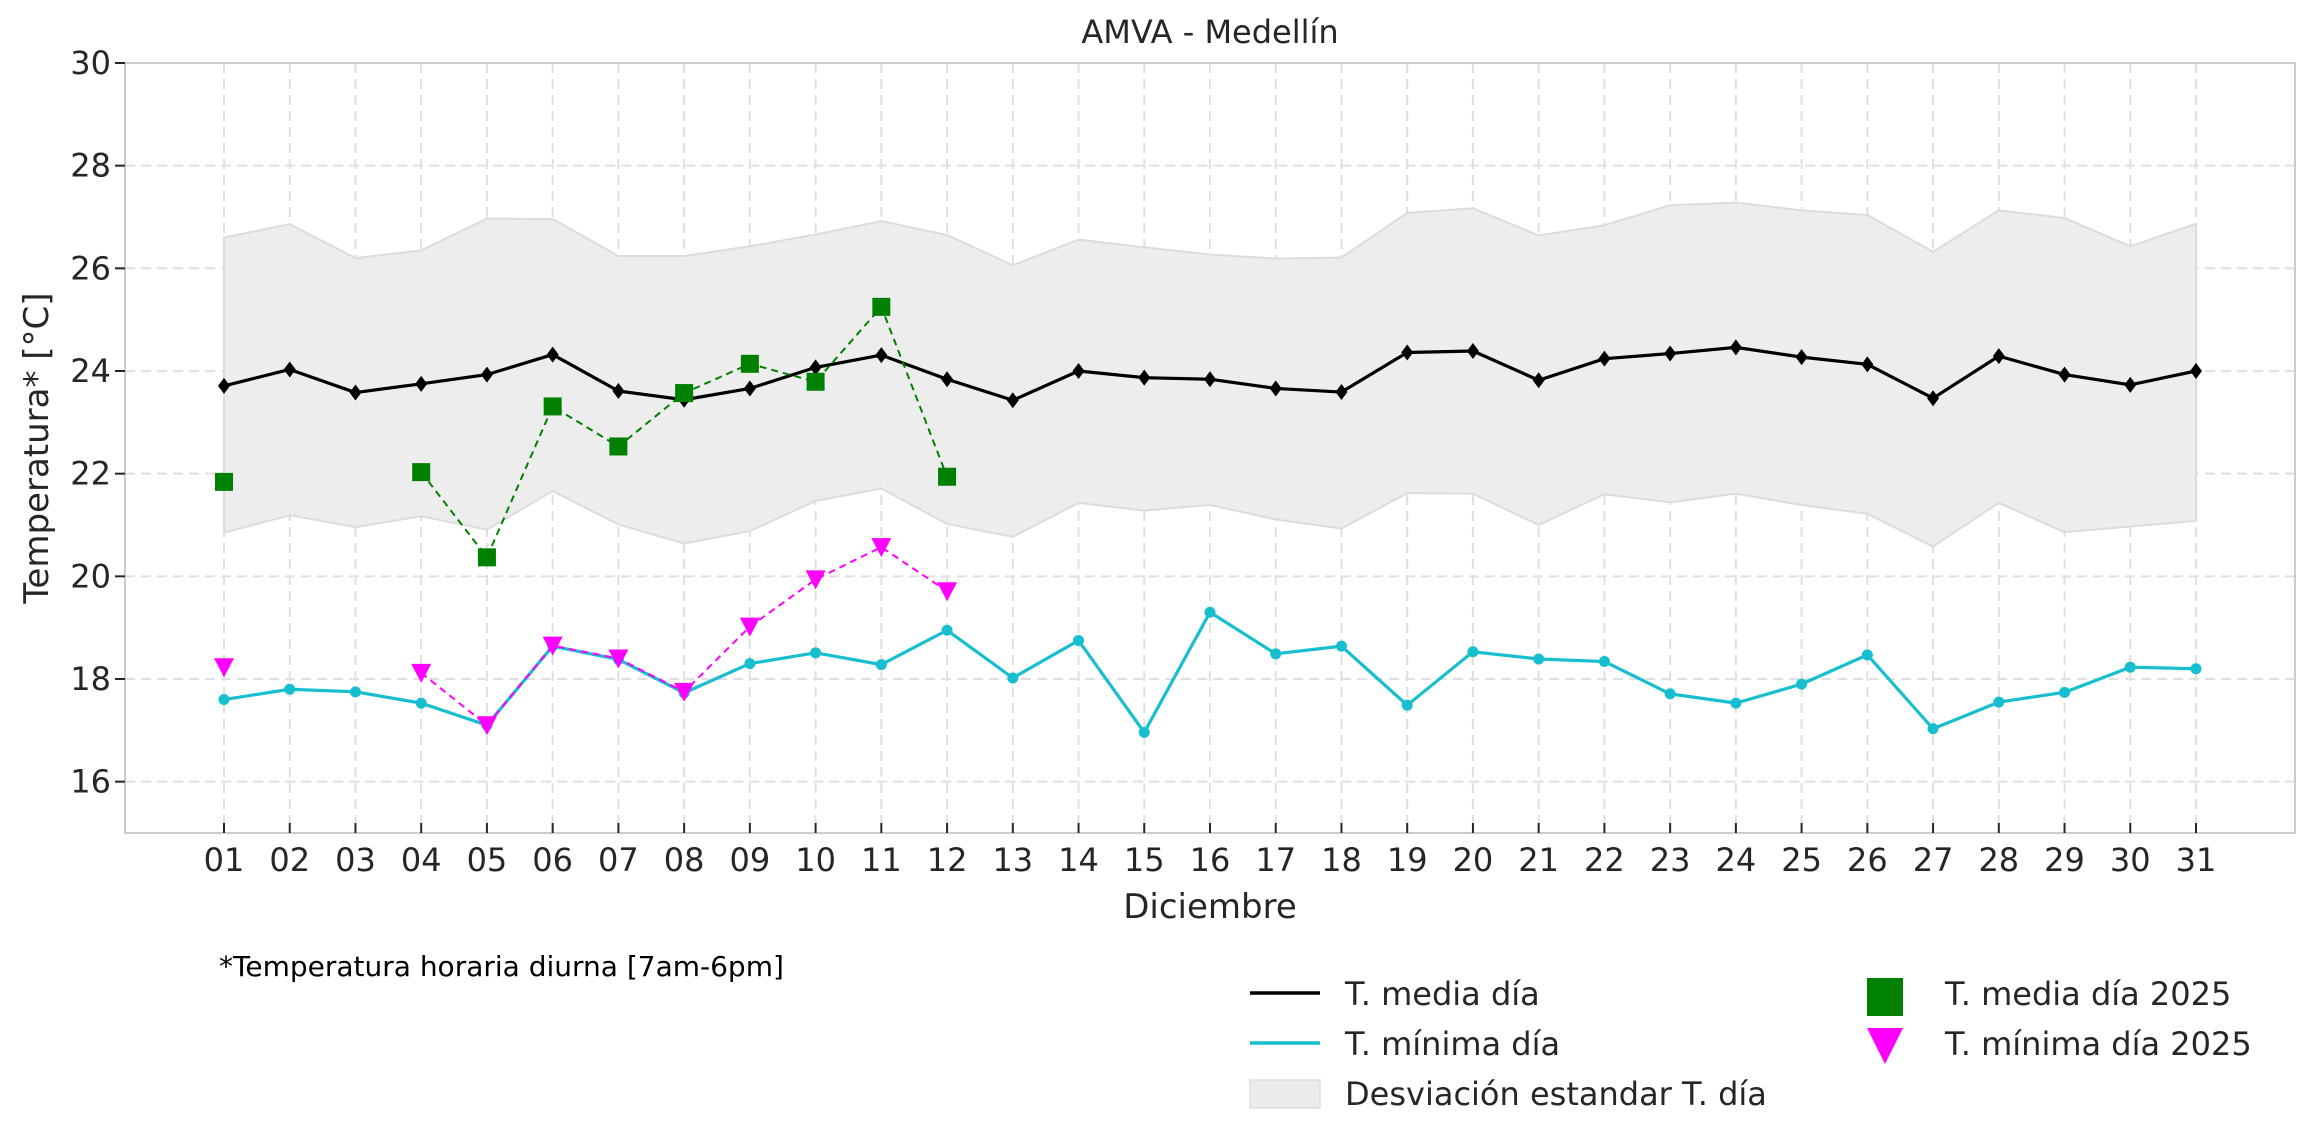 This screenshot has width=2314, height=1145. I want to click on x-tick-label: 20, so click(1473, 860).